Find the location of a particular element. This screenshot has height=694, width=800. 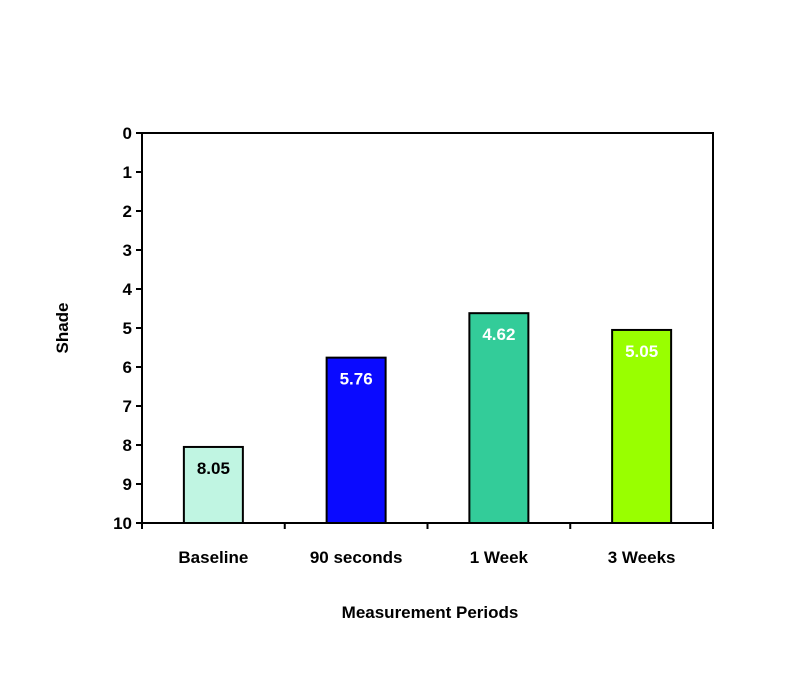

x-tick-label: Baseline is located at coordinates (213, 557).